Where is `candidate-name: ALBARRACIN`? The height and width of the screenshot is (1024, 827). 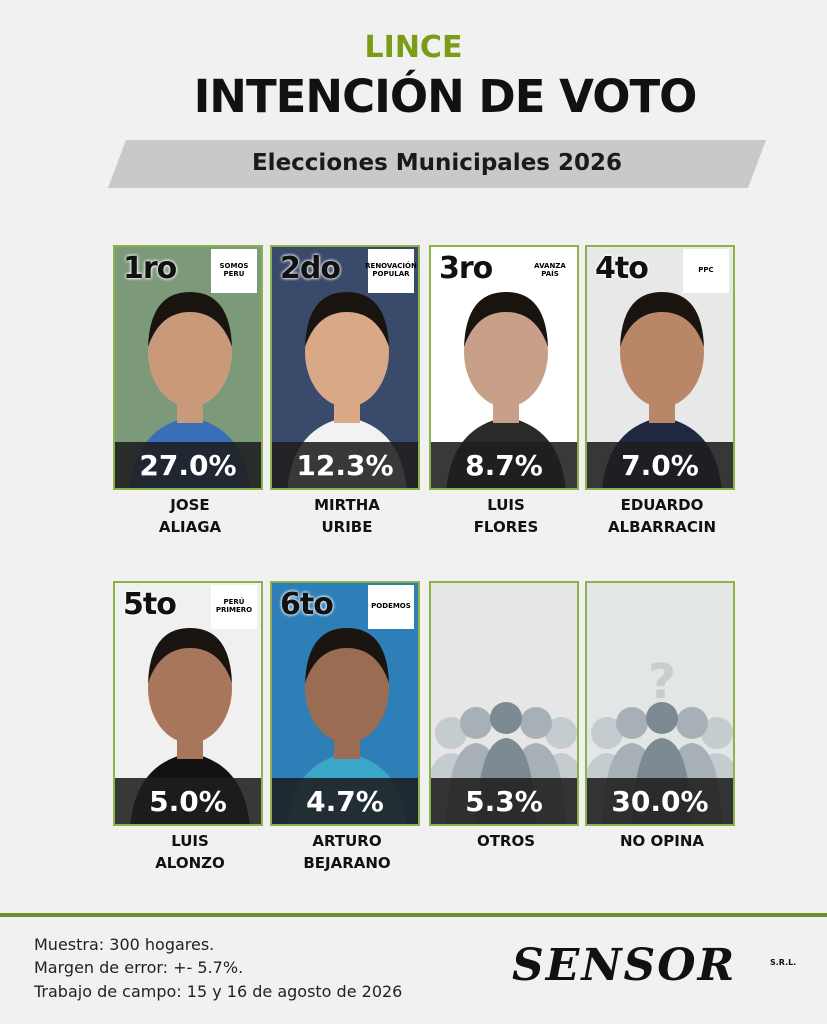 candidate-name: ALBARRACIN is located at coordinates (662, 527).